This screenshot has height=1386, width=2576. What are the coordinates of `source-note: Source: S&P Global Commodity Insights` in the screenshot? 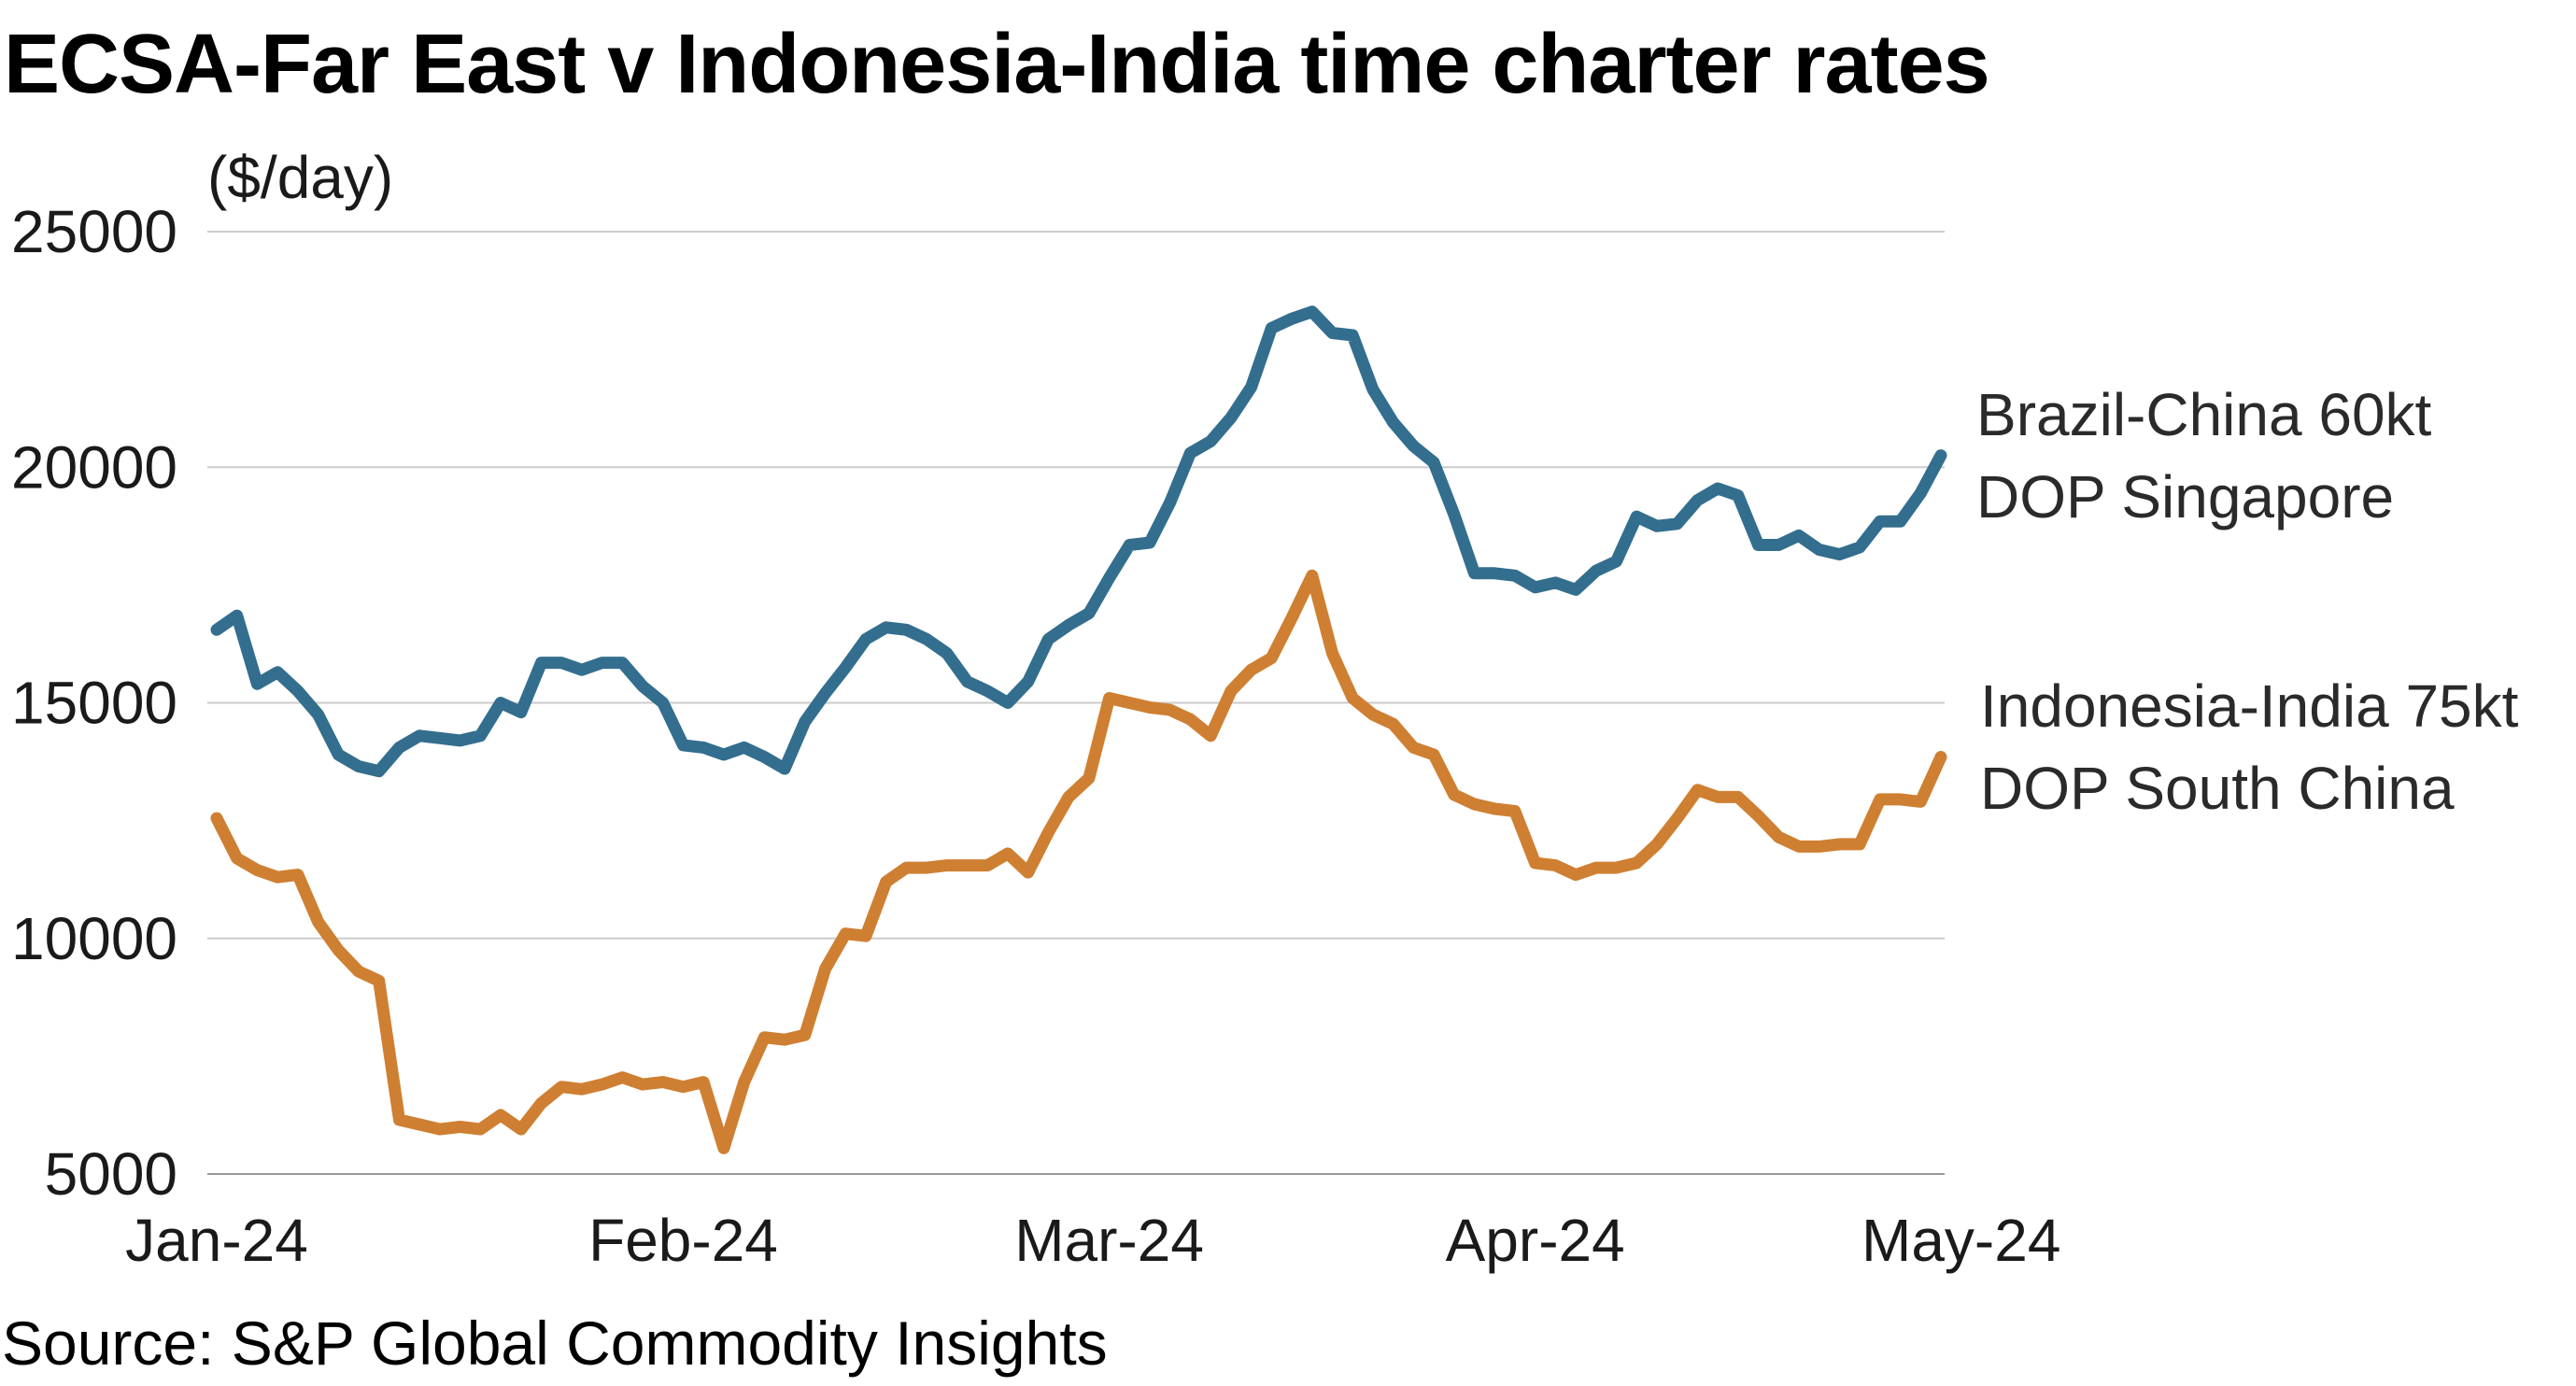 It's located at (555, 1343).